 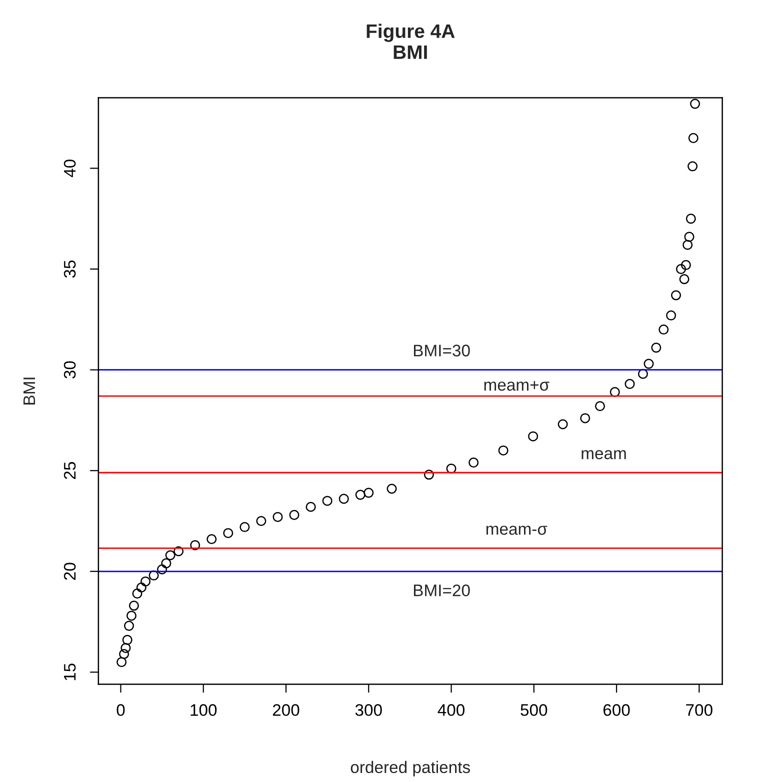 I want to click on ref-line-label: meam+σ, so click(x=517, y=385).